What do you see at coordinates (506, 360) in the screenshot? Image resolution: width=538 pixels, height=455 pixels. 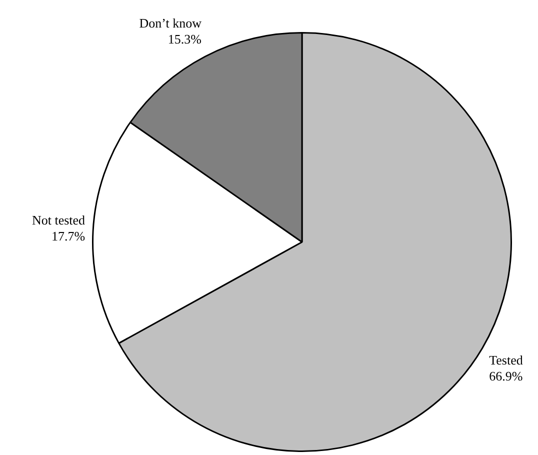 I see `slice-label: Tested` at bounding box center [506, 360].